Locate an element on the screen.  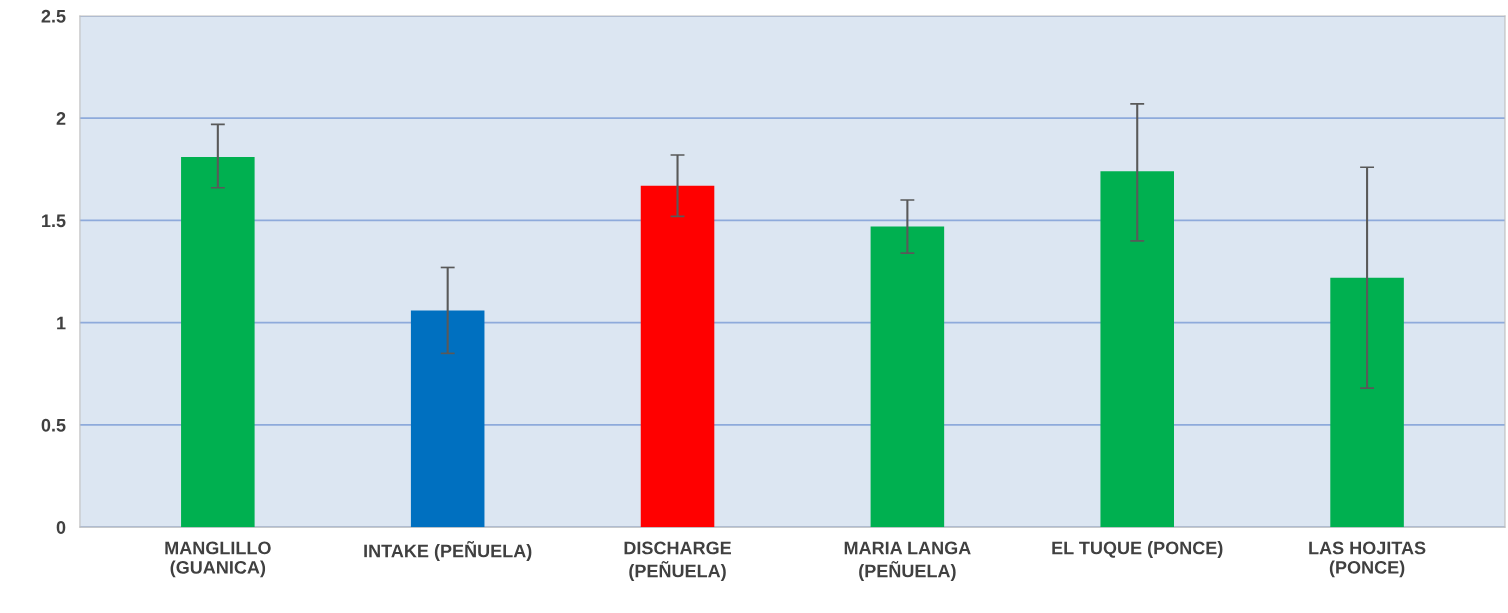
x-tick-label: EL TUQUE (PONCE) is located at coordinates (1137, 549).